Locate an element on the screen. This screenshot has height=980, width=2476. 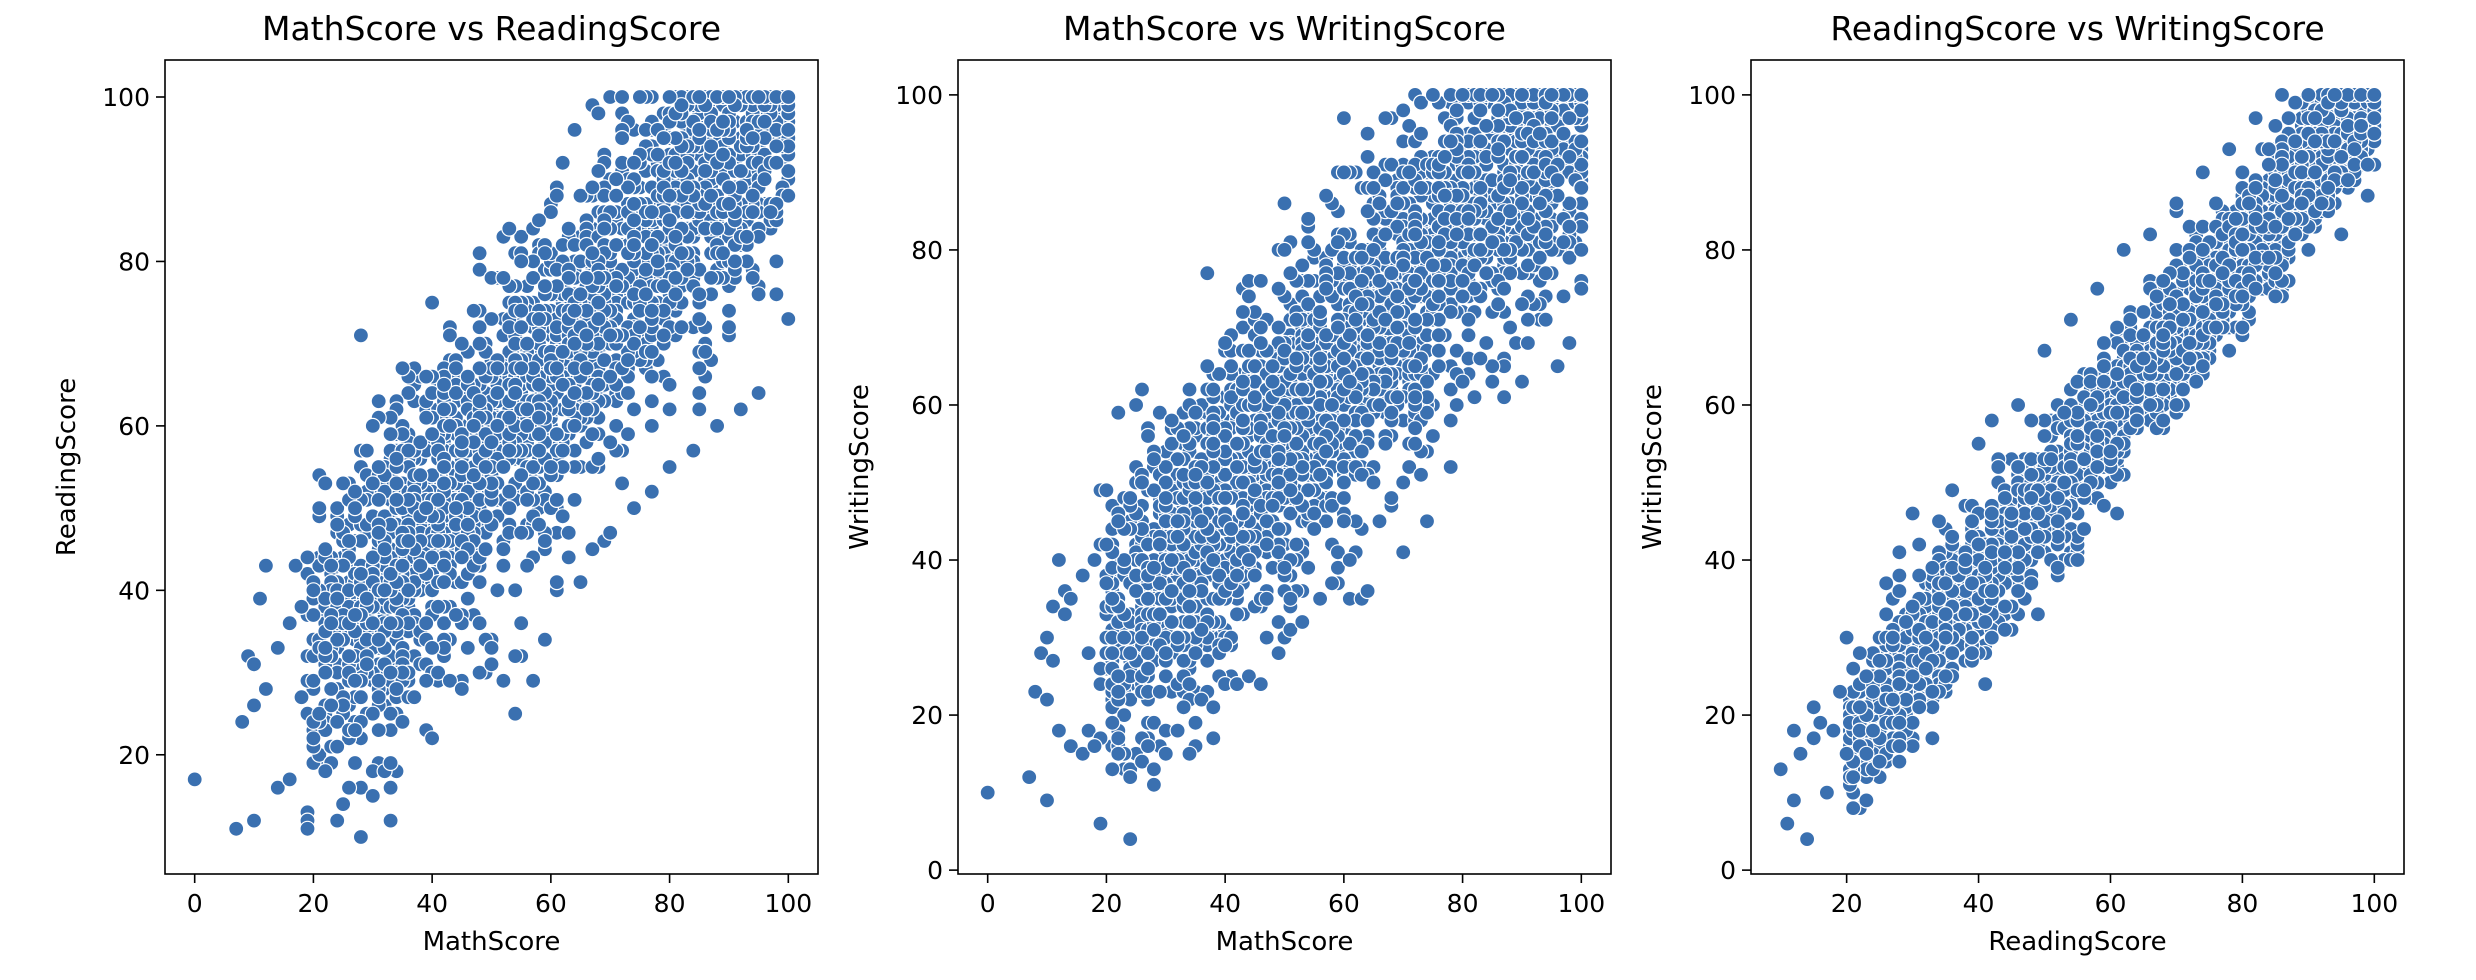
y-tick-label: 60 is located at coordinates (134, 426).